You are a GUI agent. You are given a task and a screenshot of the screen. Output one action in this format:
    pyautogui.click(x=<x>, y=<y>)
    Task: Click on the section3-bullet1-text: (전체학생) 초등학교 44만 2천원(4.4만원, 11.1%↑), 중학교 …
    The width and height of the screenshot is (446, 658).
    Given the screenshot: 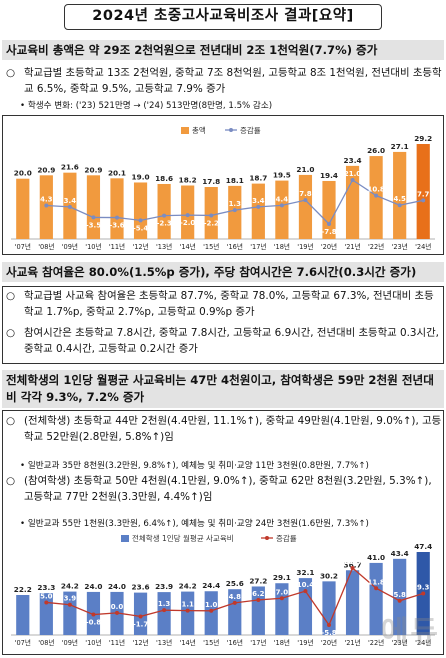 What is the action you would take?
    pyautogui.click(x=233, y=429)
    